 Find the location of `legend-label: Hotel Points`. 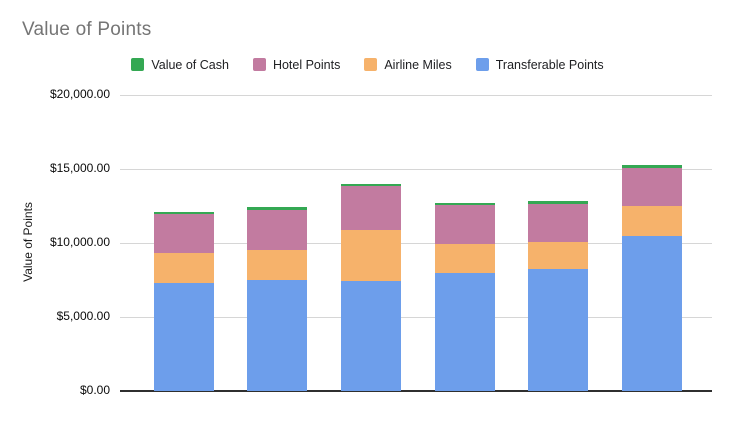

legend-label: Hotel Points is located at coordinates (306, 64).